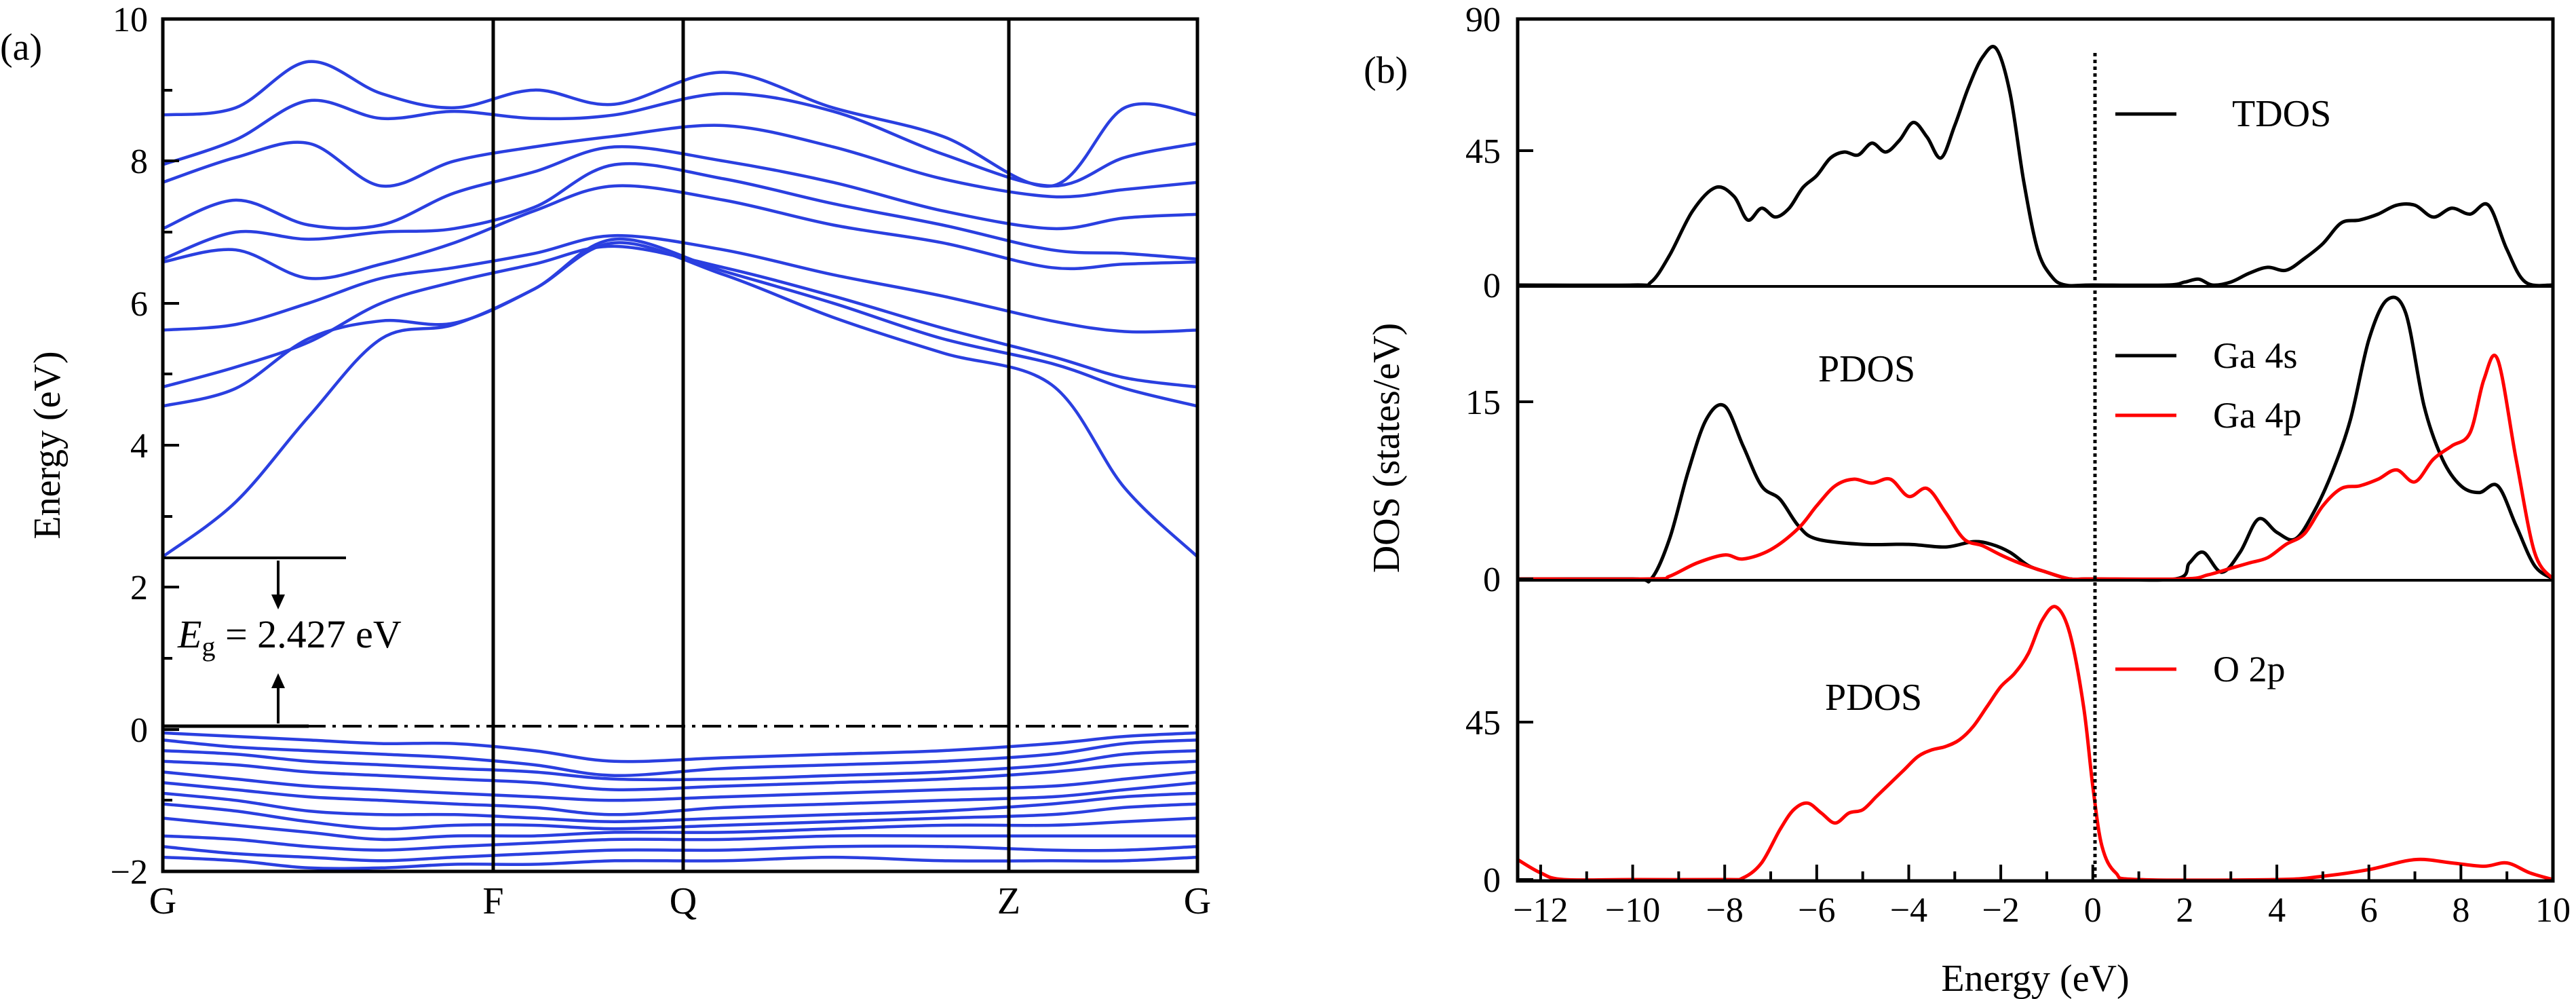 The width and height of the screenshot is (2576, 999). Describe the element at coordinates (1873, 698) in the screenshot. I see `pdos-label-bot: PDOS` at that location.